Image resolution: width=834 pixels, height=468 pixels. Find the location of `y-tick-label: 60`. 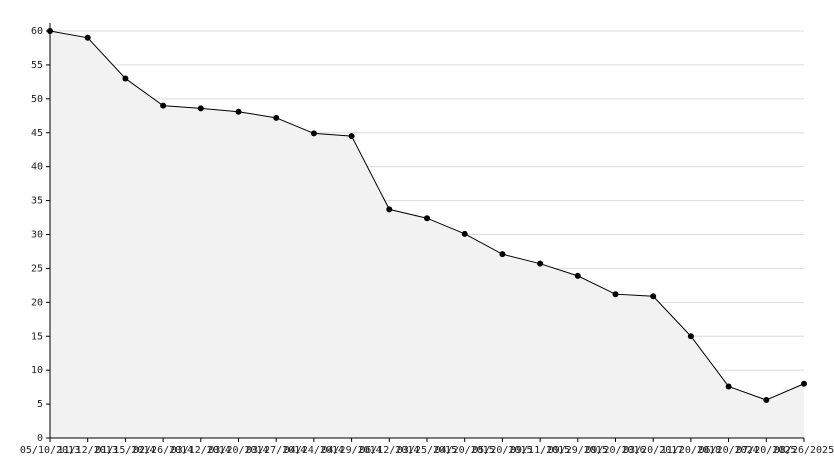

y-tick-label: 60 is located at coordinates (37, 31).